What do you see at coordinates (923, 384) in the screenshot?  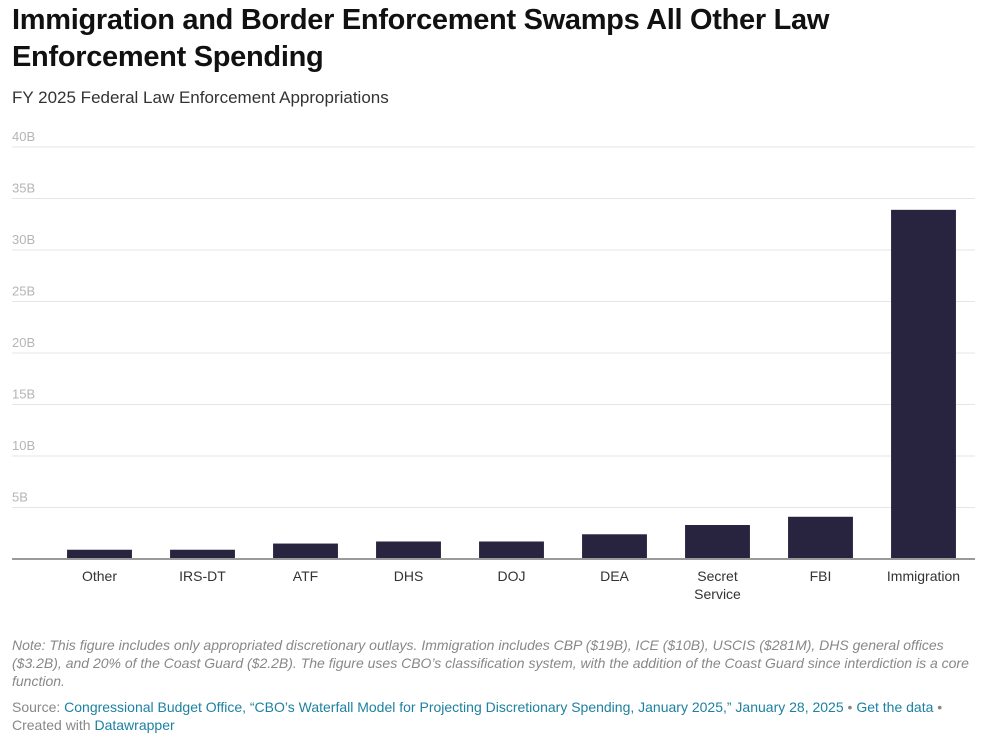 I see `bar-immigration` at bounding box center [923, 384].